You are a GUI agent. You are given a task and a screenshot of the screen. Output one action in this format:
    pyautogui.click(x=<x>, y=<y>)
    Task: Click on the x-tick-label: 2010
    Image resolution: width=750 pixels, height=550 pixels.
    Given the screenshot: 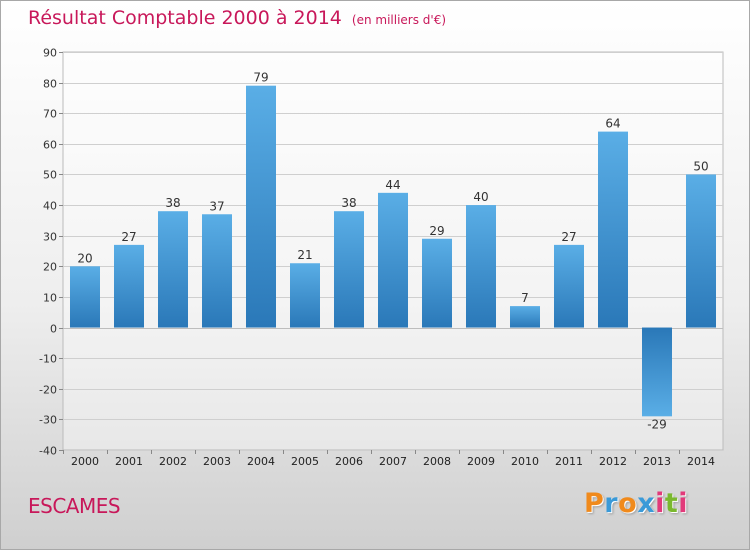 What is the action you would take?
    pyautogui.click(x=525, y=461)
    